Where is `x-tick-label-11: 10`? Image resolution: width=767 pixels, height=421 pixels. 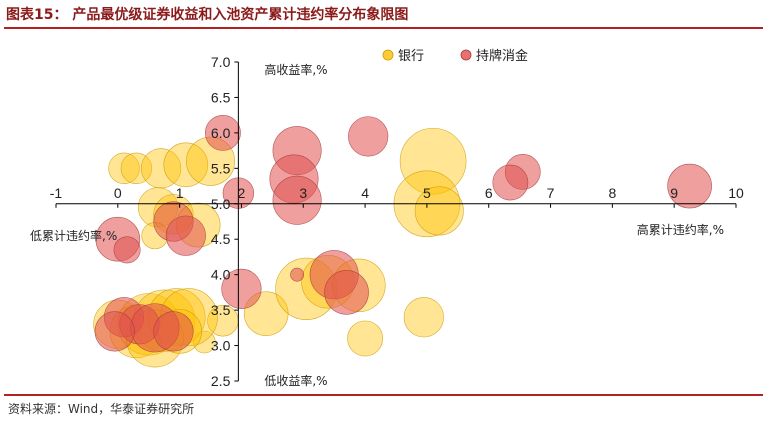 x-tick-label-11: 10 is located at coordinates (736, 193).